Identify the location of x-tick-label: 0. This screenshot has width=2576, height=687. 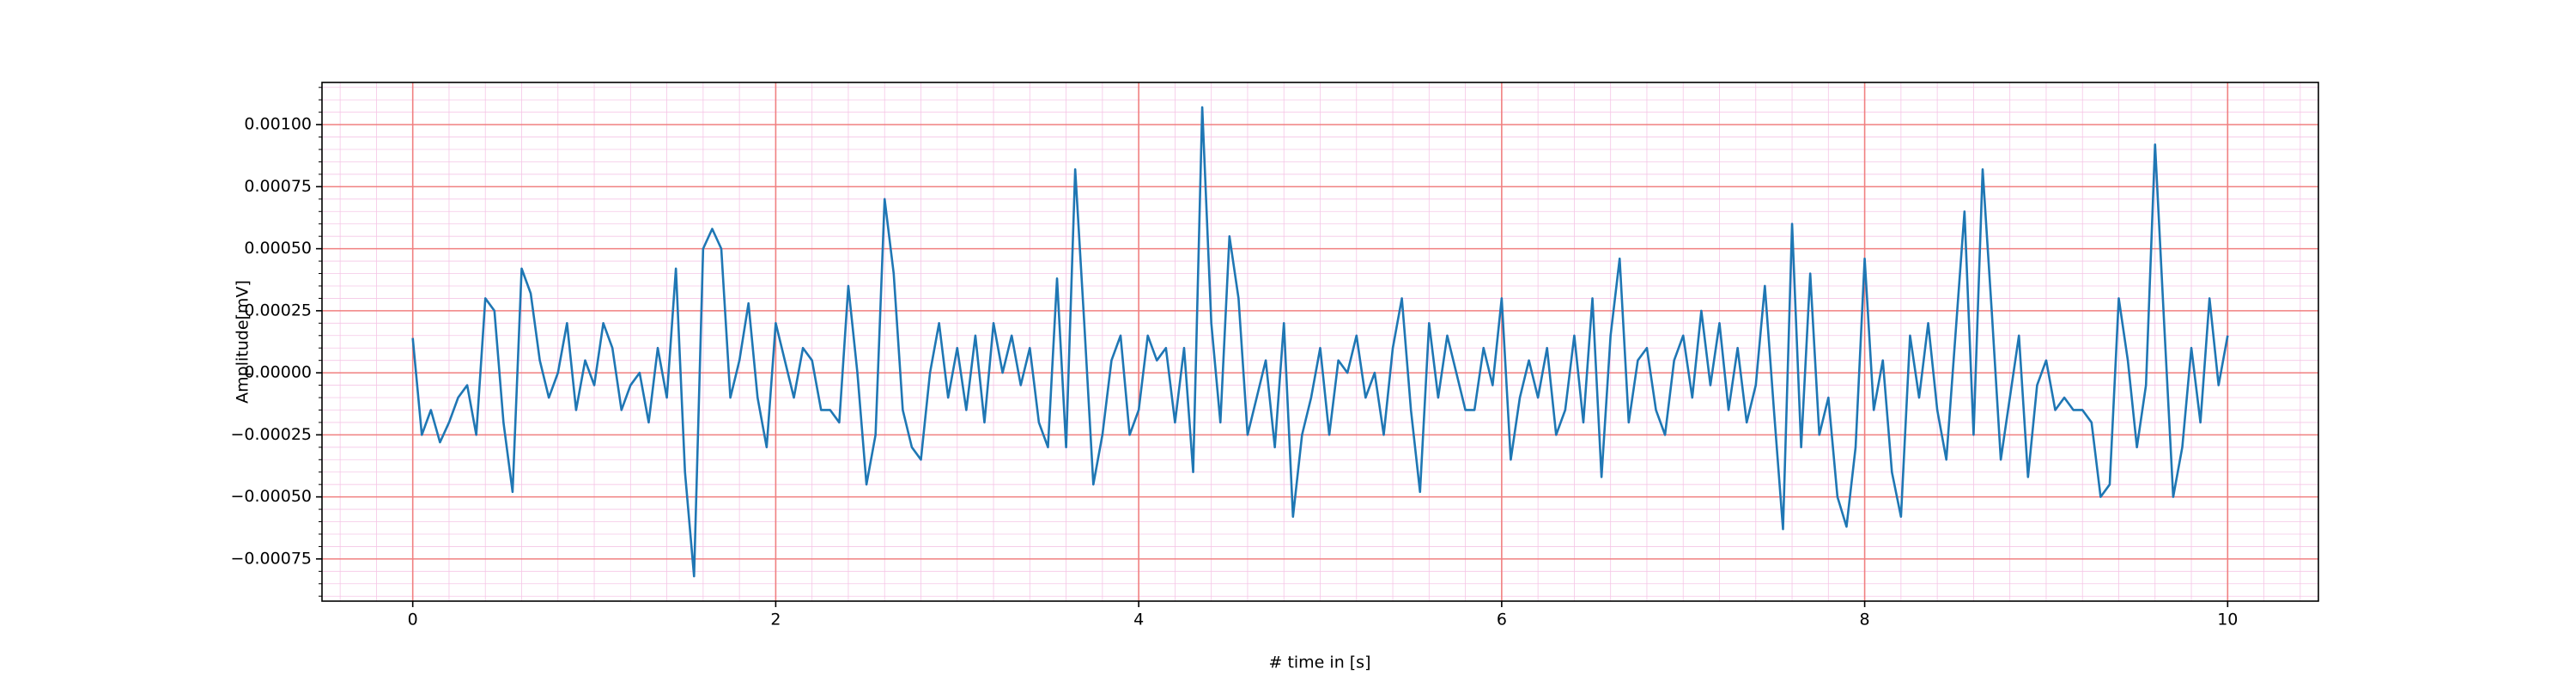
(413, 620).